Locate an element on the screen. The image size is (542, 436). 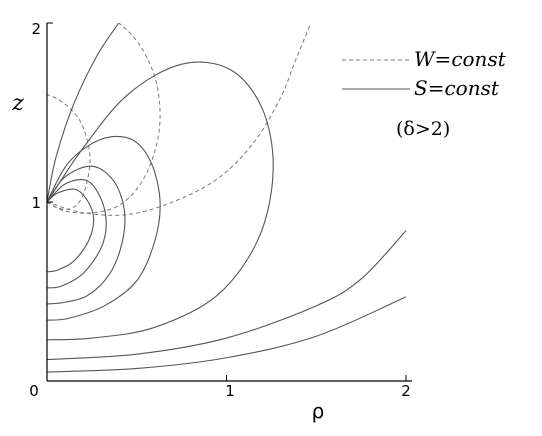
y-tick-label-2: 2 is located at coordinates (36, 29).